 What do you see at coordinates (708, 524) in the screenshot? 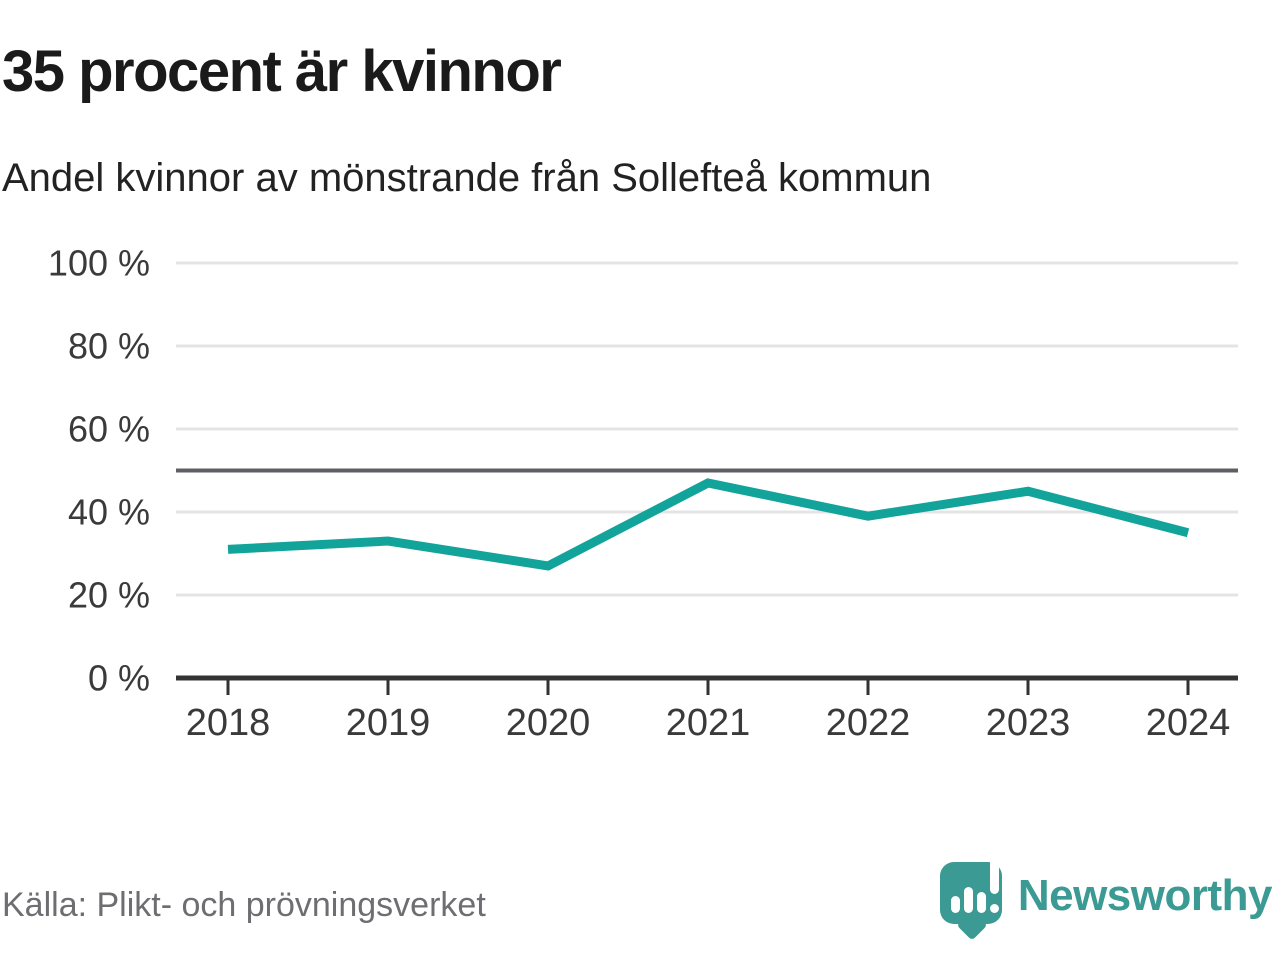
I see `data-line-andel-kvinnor` at bounding box center [708, 524].